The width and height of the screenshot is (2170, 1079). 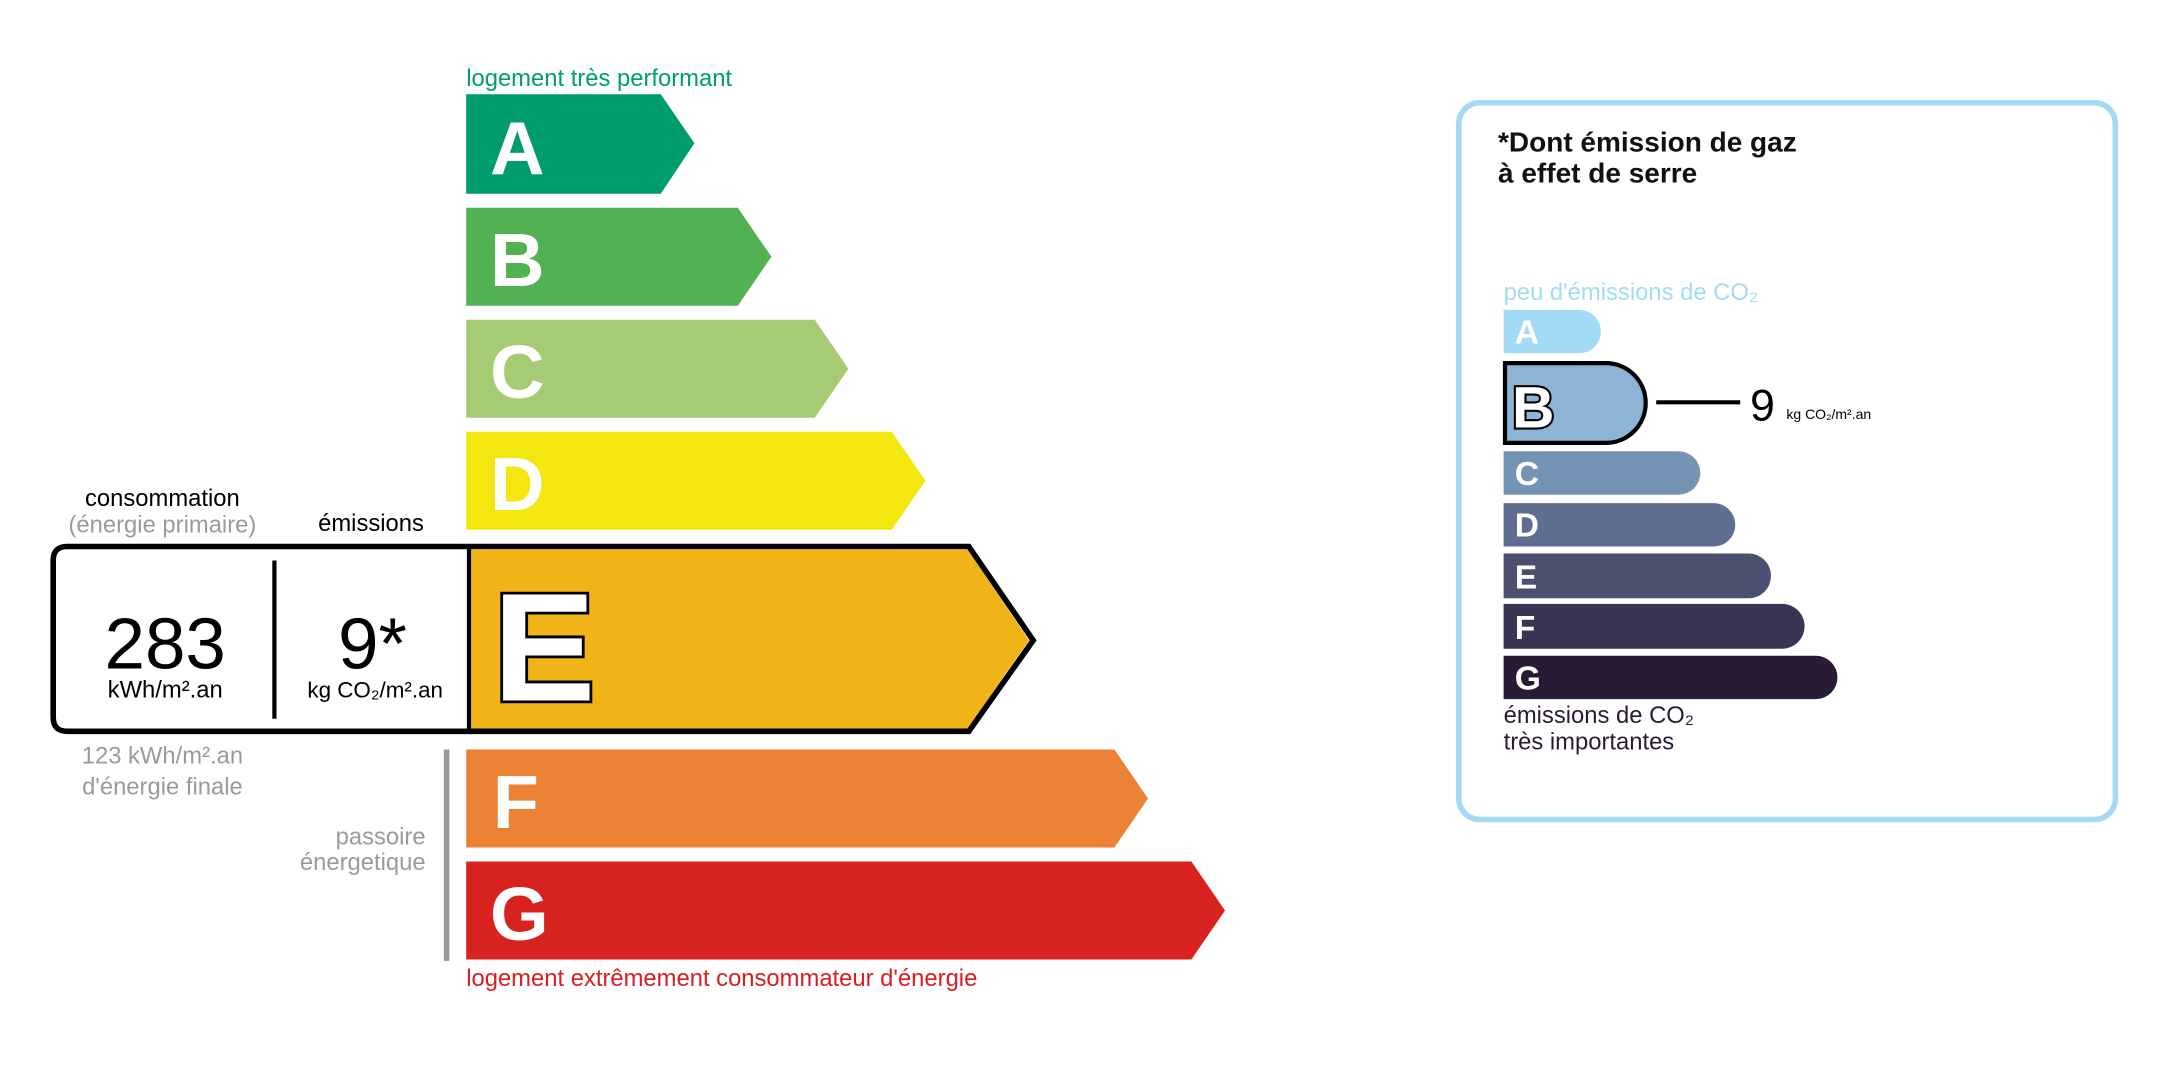 What do you see at coordinates (1619, 525) in the screenshot?
I see `ges-class-d: D` at bounding box center [1619, 525].